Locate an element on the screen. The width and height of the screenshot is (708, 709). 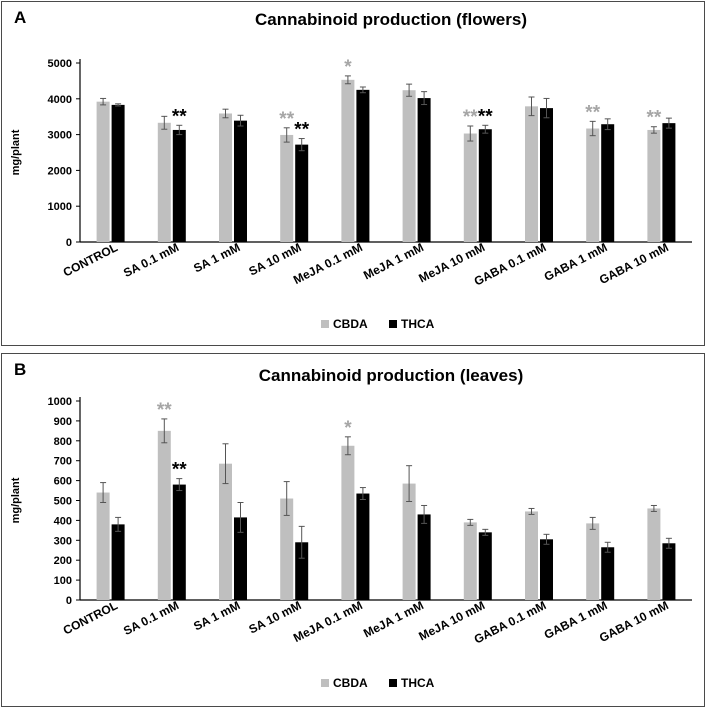
y-tick-label-a-5: 5000 is located at coordinates (60, 64).